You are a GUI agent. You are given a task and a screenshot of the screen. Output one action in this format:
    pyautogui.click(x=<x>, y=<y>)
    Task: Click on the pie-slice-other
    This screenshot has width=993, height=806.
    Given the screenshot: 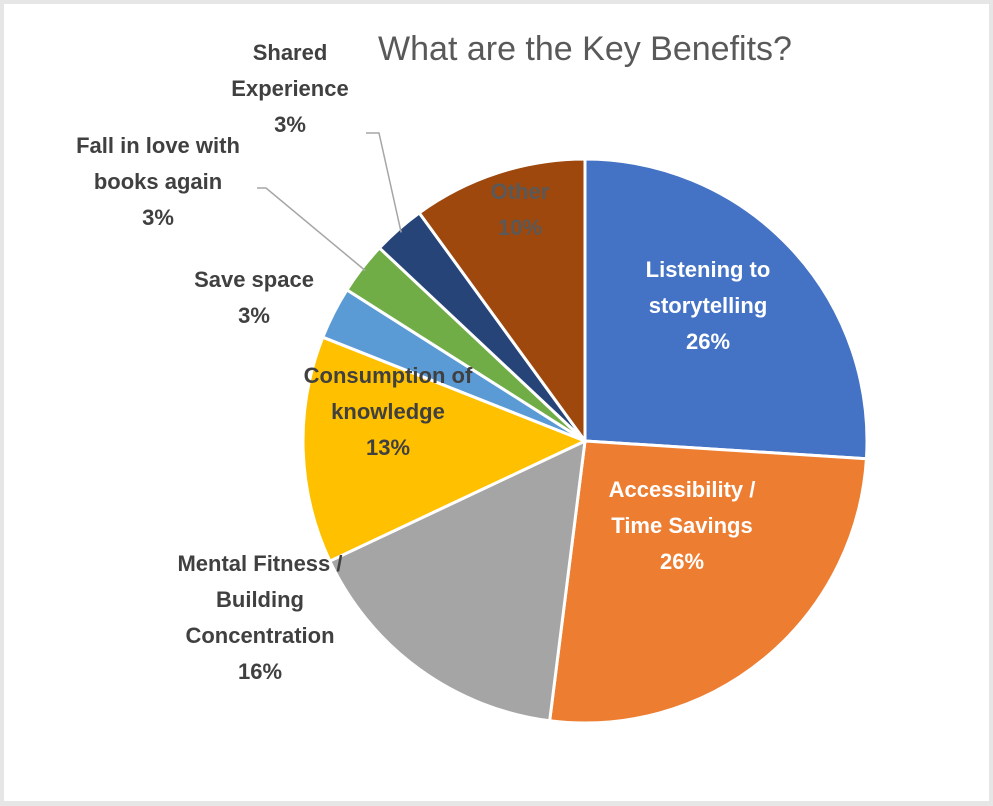 What is the action you would take?
    pyautogui.click(x=502, y=300)
    